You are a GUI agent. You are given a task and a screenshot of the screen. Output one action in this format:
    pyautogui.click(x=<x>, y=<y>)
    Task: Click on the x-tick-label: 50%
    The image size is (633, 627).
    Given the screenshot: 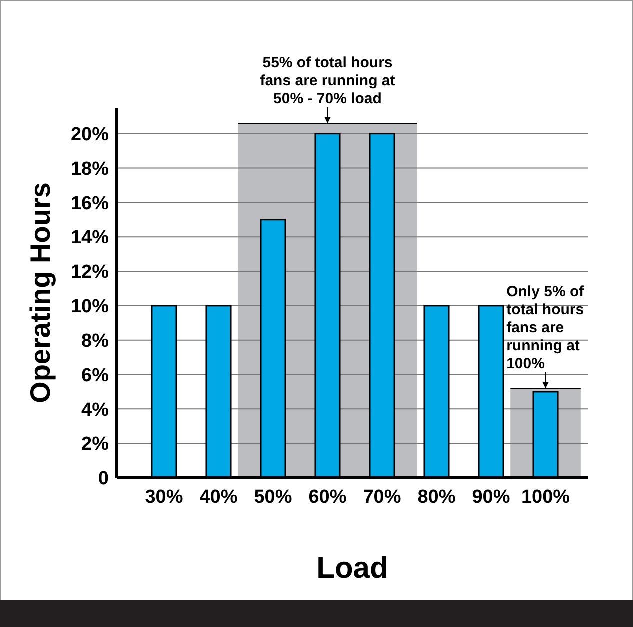 What is the action you would take?
    pyautogui.click(x=273, y=497)
    